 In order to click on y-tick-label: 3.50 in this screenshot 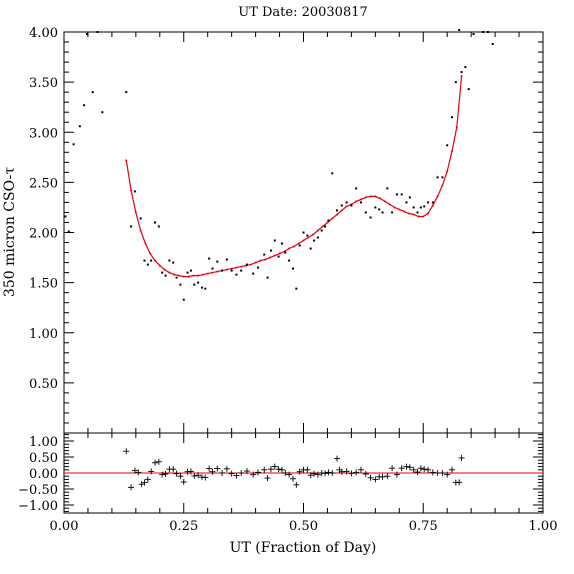, I will do `click(43, 83)`.